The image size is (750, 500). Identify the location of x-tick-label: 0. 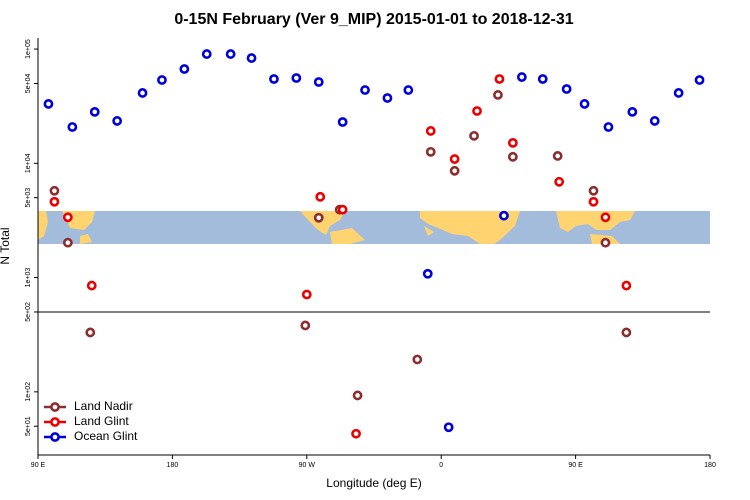
(441, 465).